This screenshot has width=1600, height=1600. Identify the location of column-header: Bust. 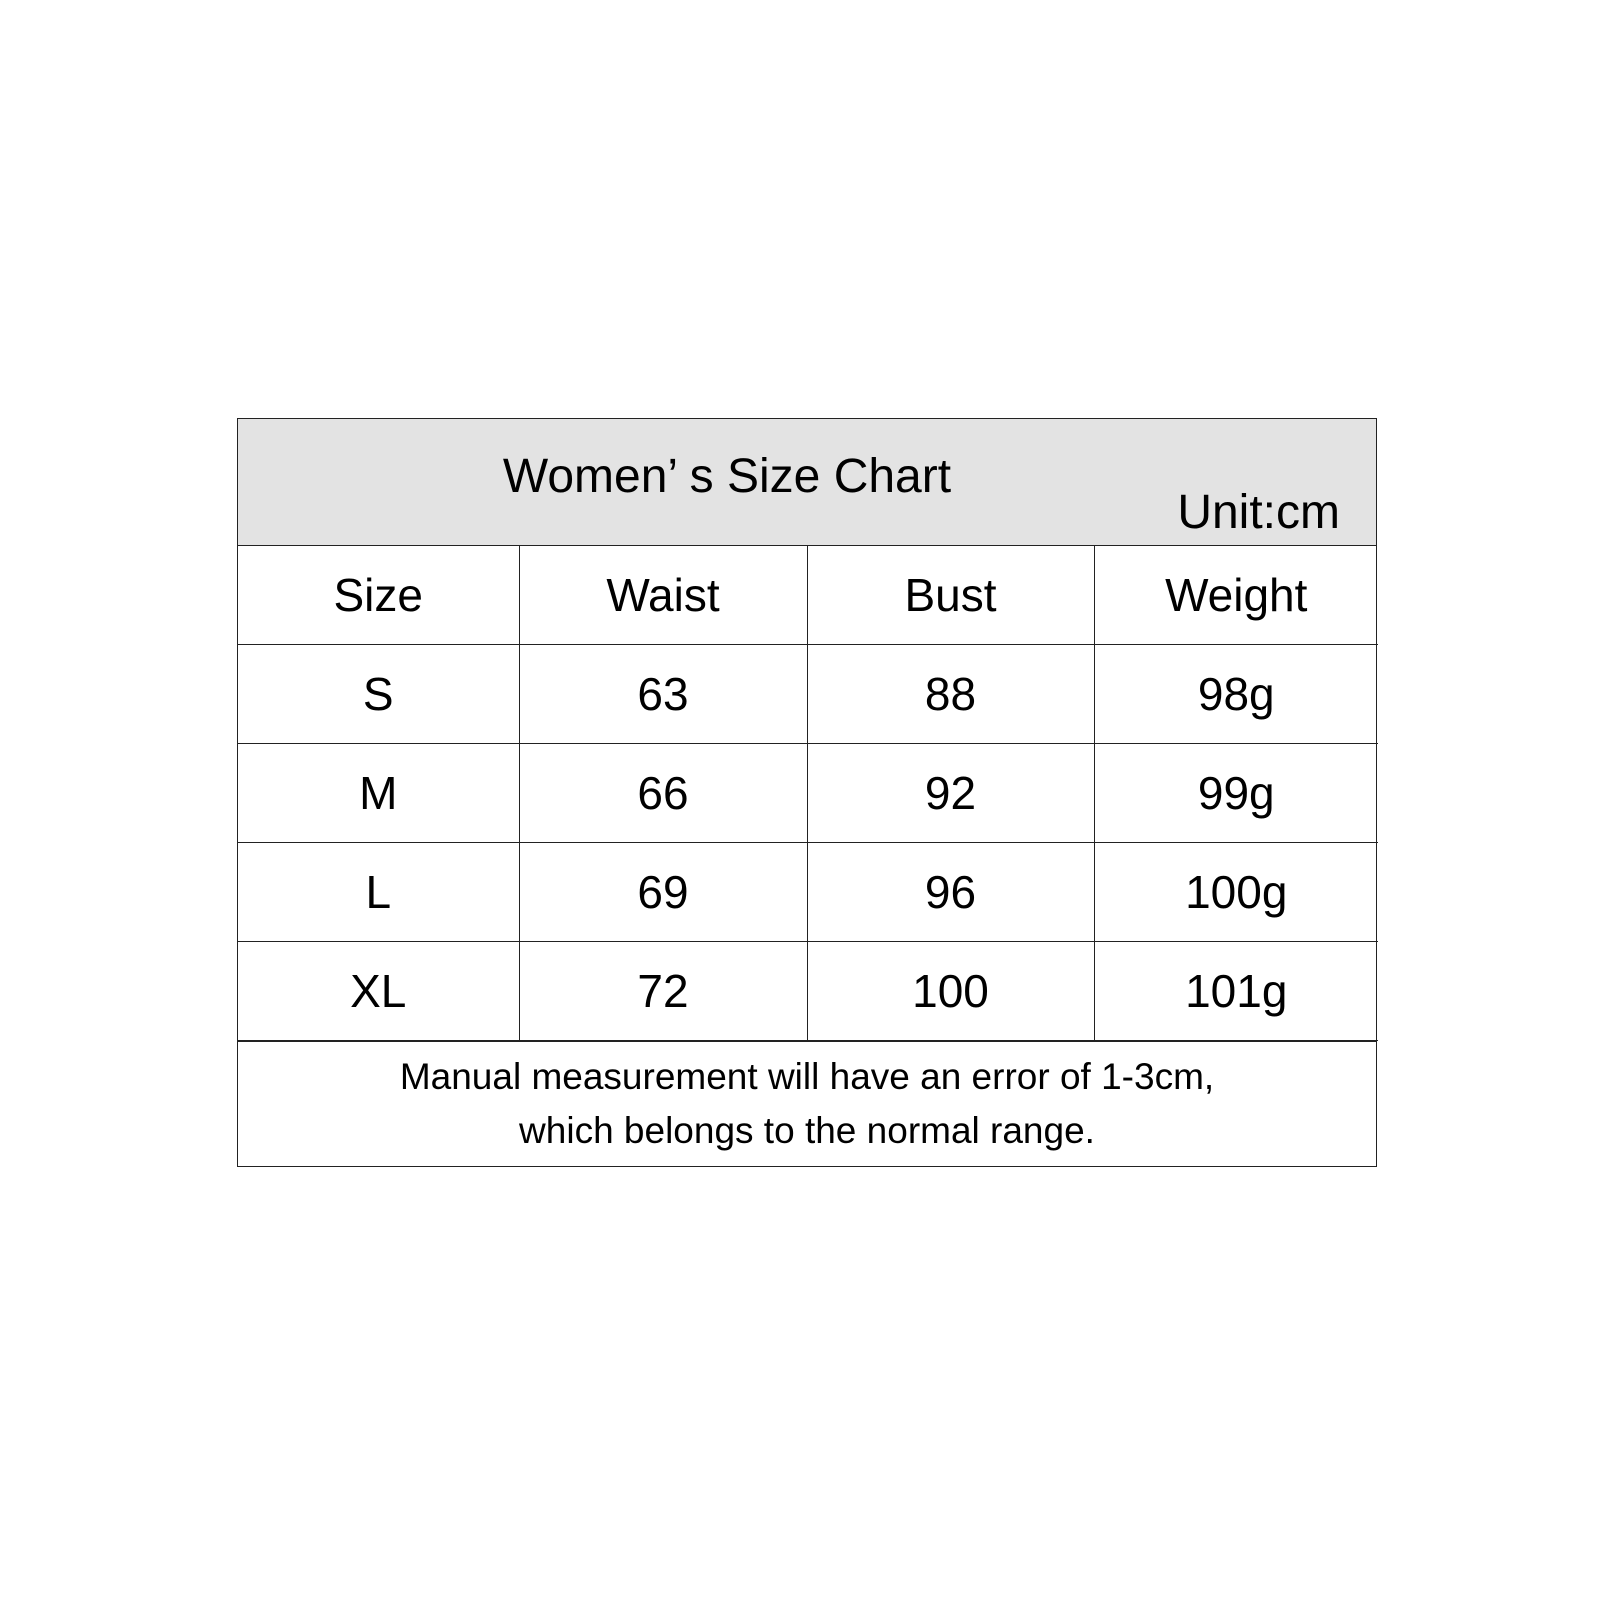
(950, 595).